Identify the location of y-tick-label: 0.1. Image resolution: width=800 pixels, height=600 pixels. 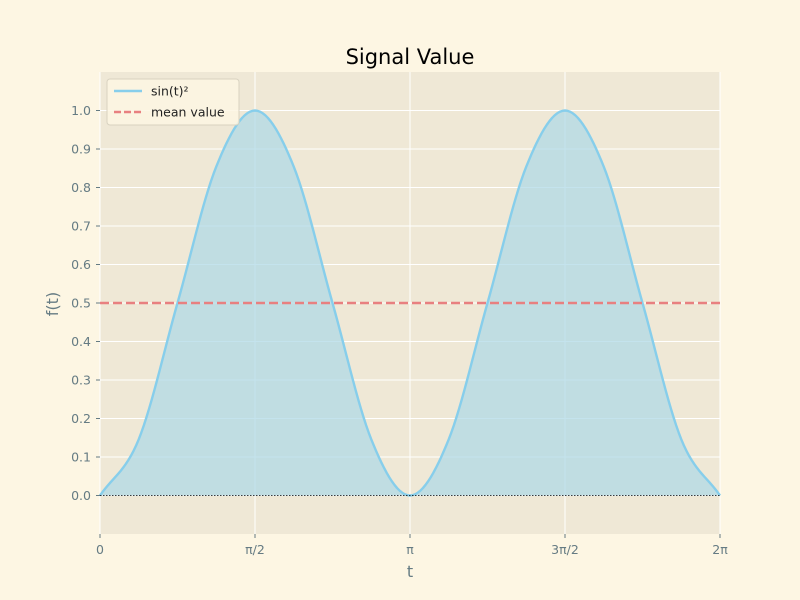
(81, 457).